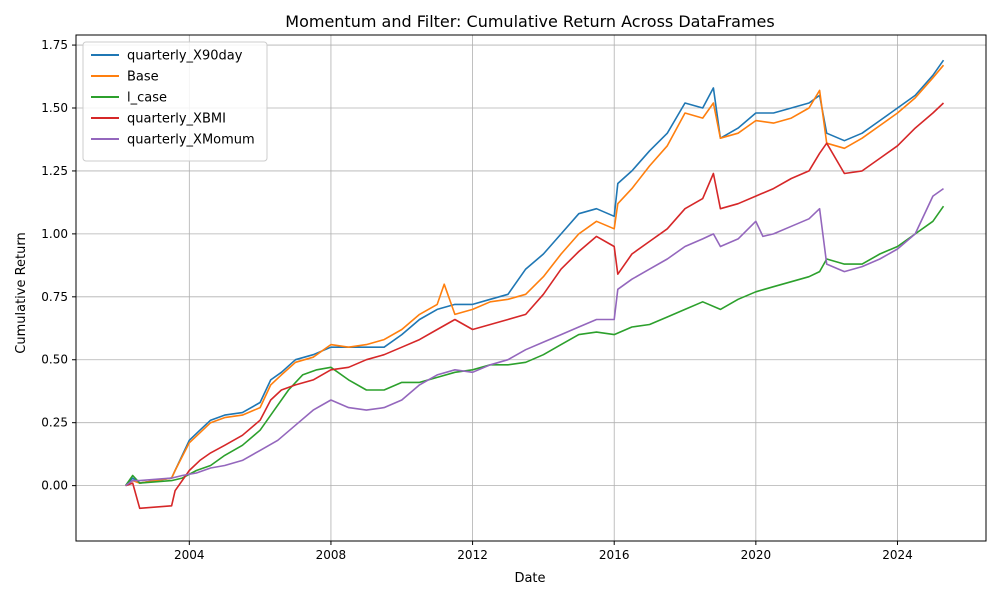  Describe the element at coordinates (54, 486) in the screenshot. I see `y-tick-label: 0.00` at that location.